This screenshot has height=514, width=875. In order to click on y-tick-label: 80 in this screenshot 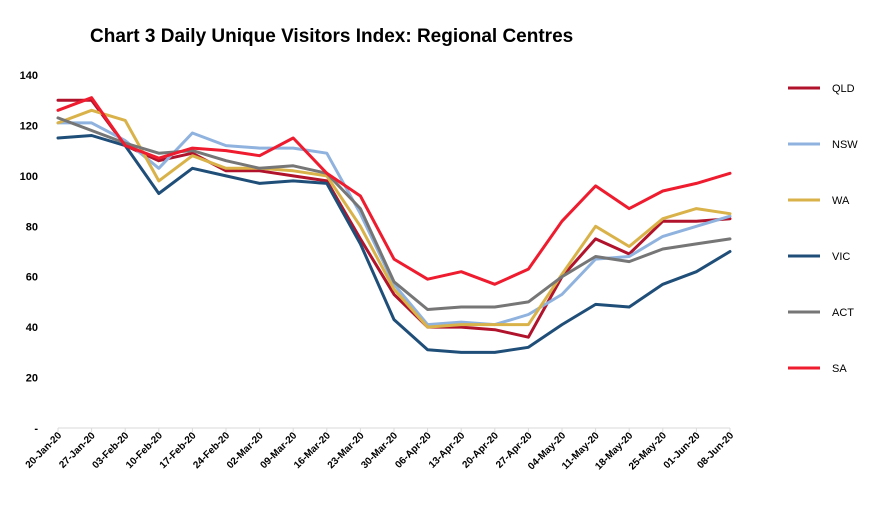, I will do `click(32, 227)`.